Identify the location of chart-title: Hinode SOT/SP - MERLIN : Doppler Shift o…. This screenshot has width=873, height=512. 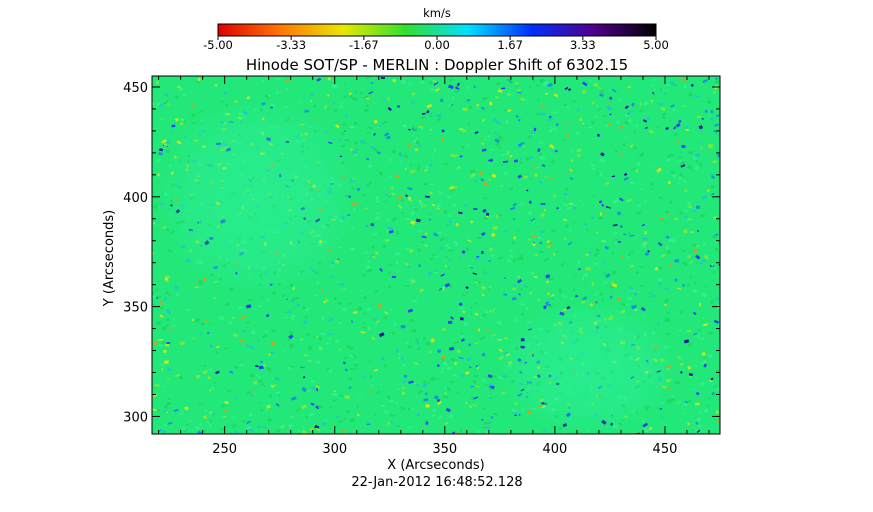
(437, 65).